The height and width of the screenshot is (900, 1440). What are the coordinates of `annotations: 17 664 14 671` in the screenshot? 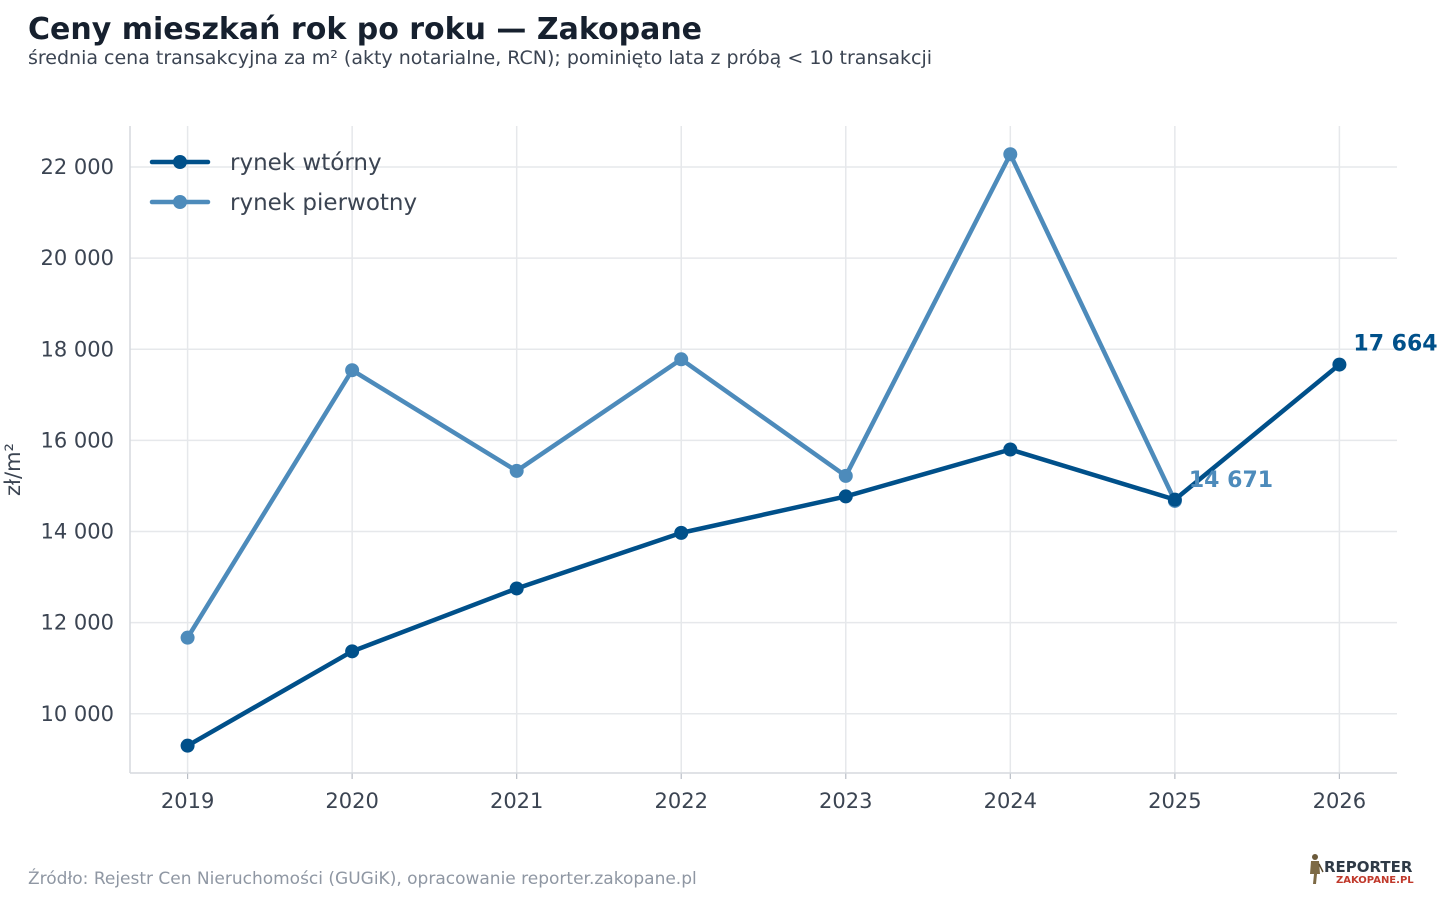 It's located at (1313, 412).